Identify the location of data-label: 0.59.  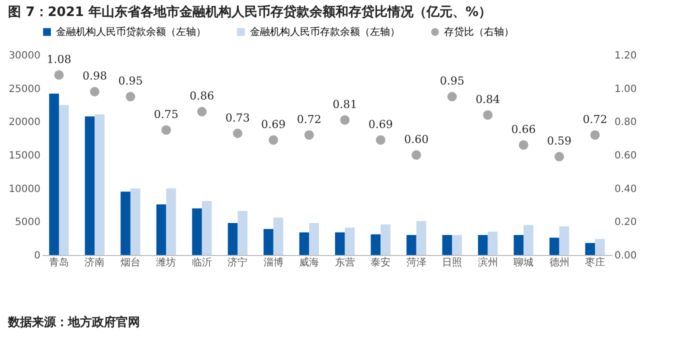
(559, 141).